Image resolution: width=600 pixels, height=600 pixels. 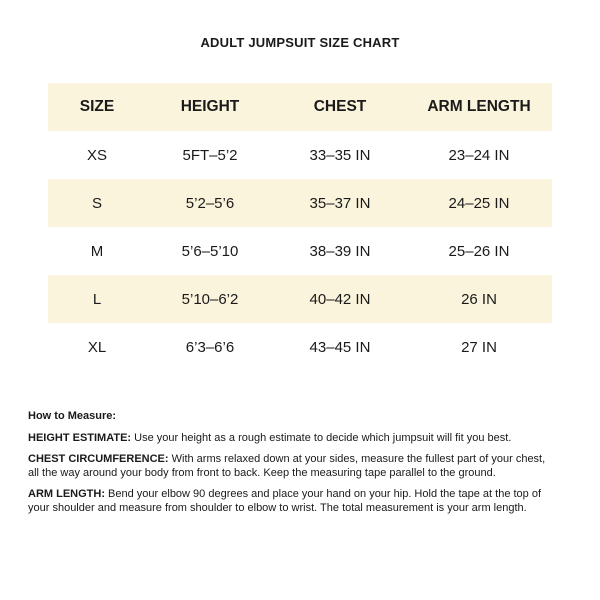 I want to click on cell-chest: 43–45 IN, so click(x=340, y=347).